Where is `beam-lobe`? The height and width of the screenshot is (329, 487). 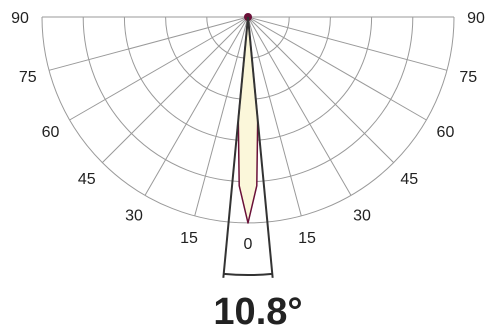
beam-lobe is located at coordinates (248, 120).